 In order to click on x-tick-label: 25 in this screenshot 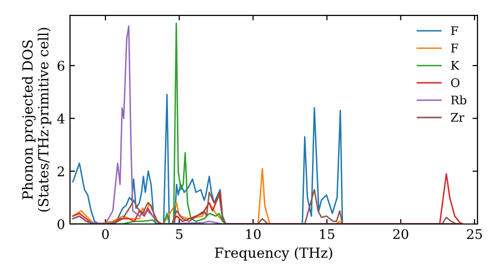, I will do `click(474, 234)`.